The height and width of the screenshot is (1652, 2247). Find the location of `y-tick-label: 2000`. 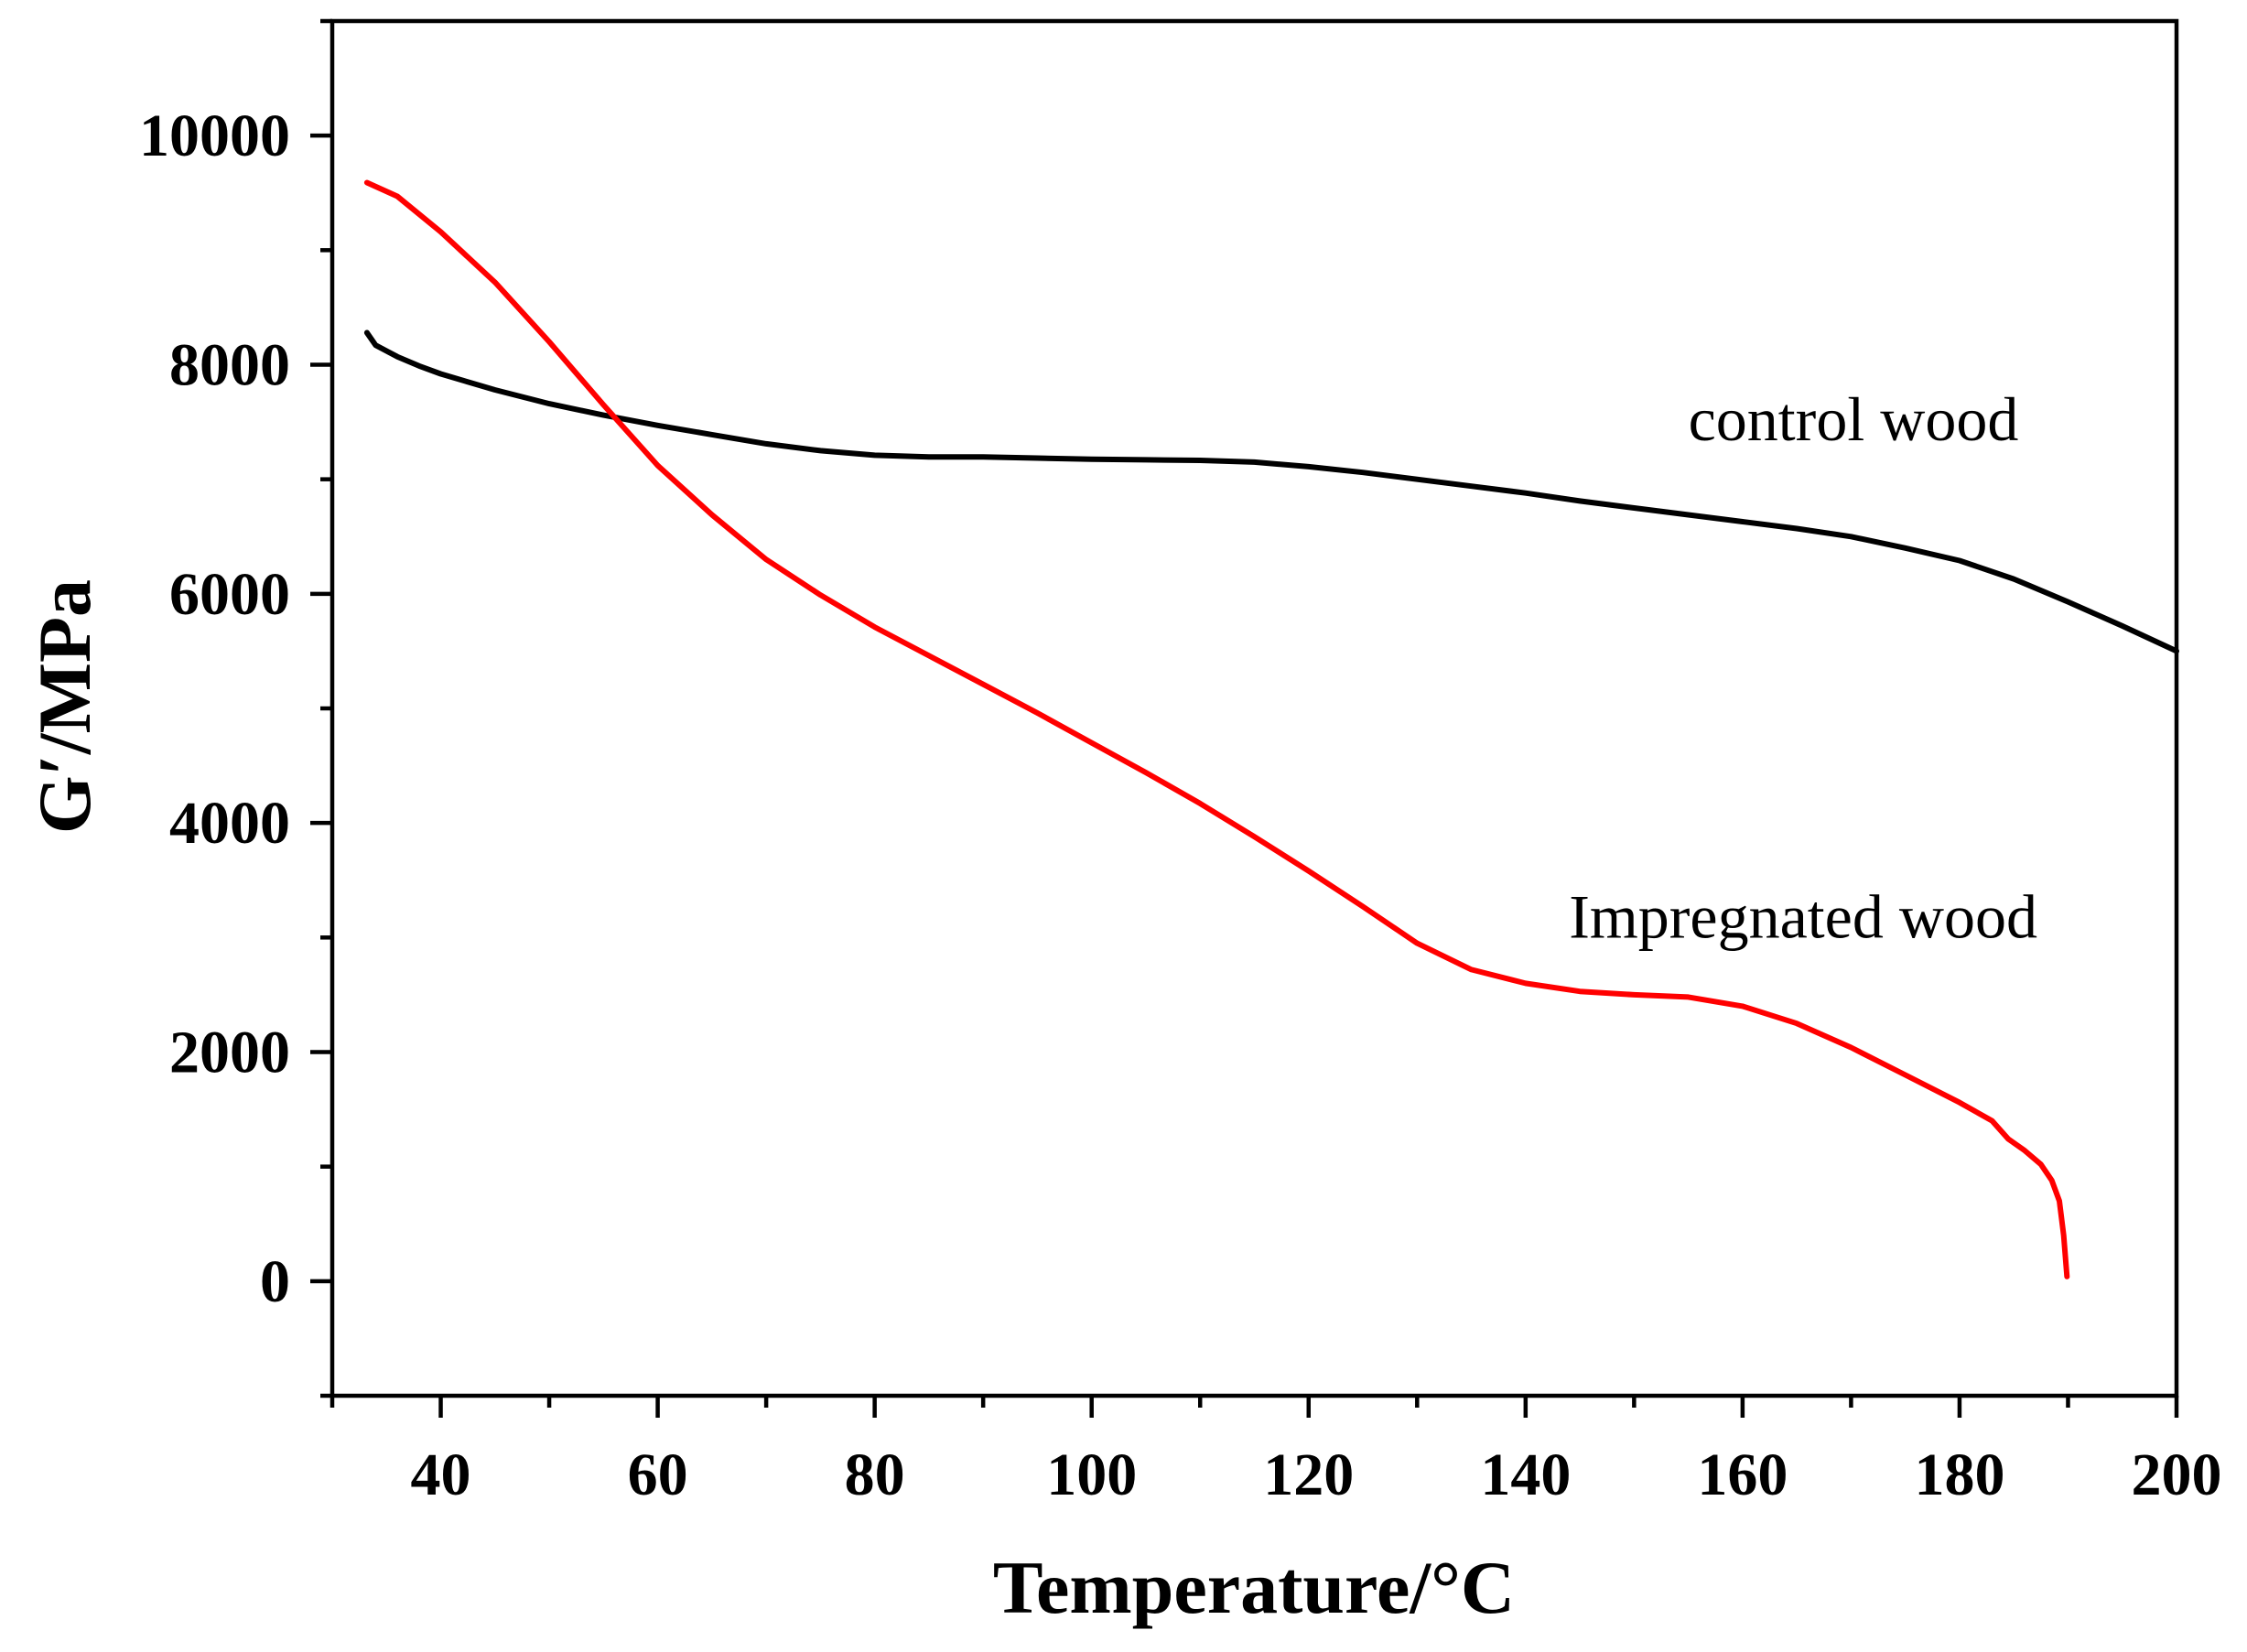

y-tick-label: 2000 is located at coordinates (229, 1053).